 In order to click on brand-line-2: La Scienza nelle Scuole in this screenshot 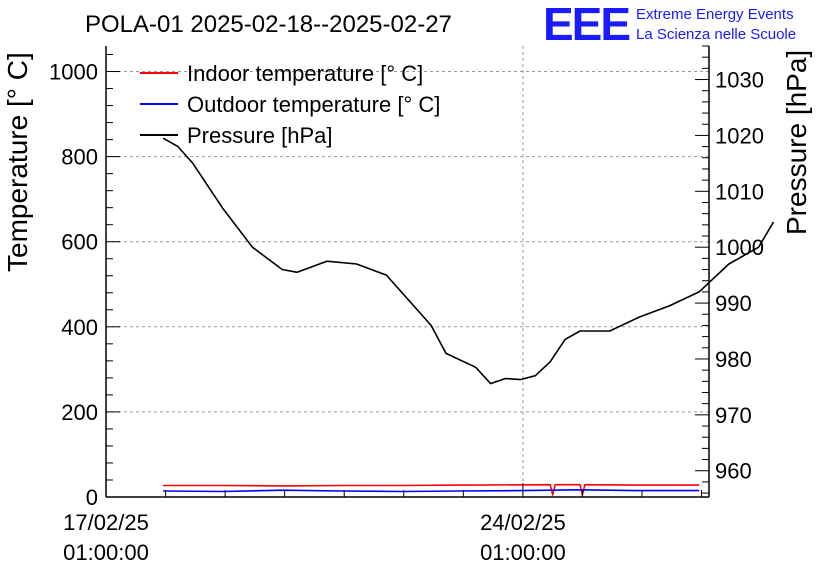, I will do `click(716, 34)`.